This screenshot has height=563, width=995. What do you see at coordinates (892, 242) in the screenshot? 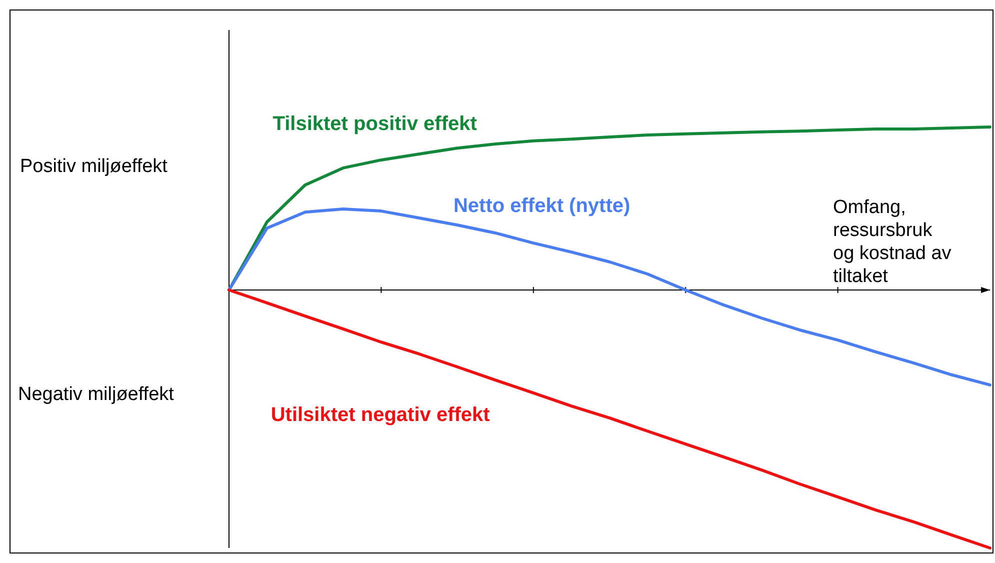
I see `x-axis-title: Omfang, ressursbruk og kostnad av tiltaket` at bounding box center [892, 242].